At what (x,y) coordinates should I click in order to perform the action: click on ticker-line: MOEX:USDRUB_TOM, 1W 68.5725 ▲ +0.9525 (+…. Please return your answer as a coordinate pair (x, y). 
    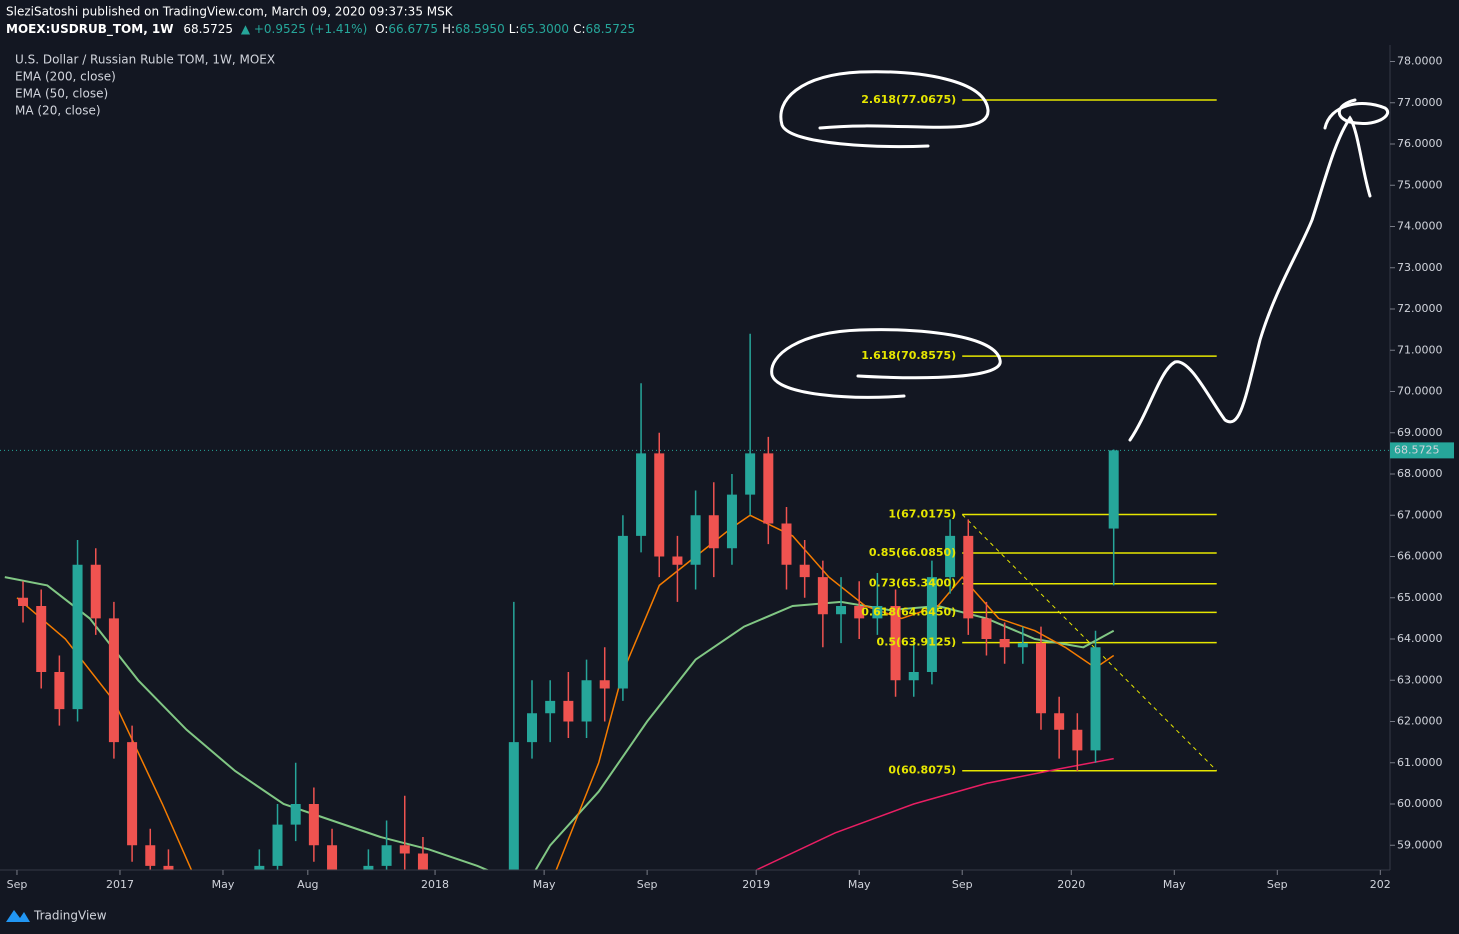
    Looking at the image, I should click on (320, 29).